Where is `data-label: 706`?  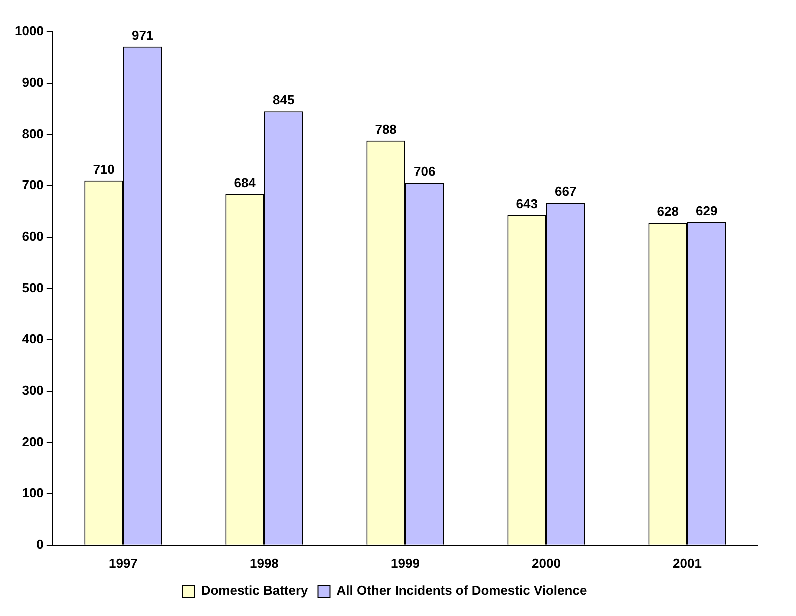 data-label: 706 is located at coordinates (425, 172).